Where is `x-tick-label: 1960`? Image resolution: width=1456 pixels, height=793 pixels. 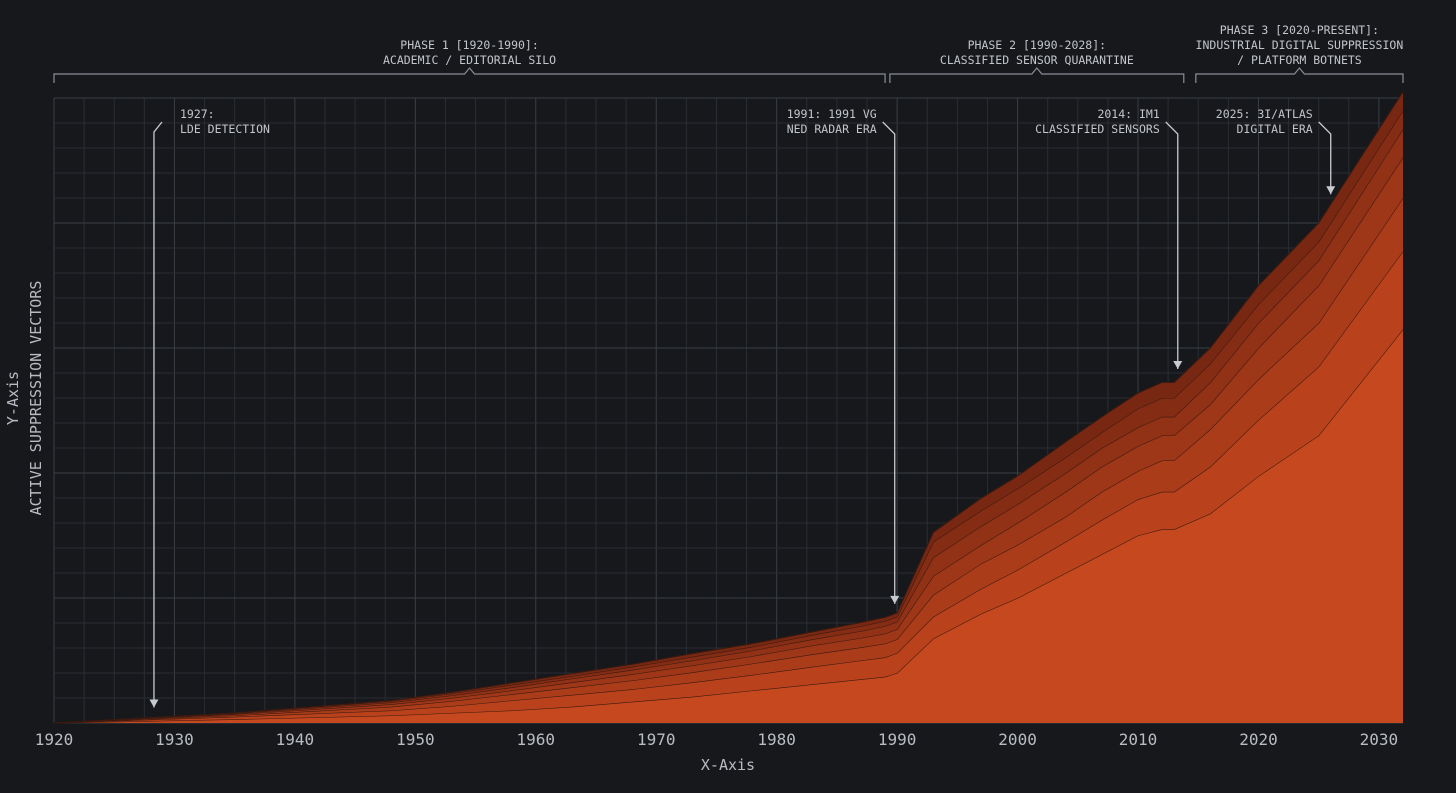
x-tick-label: 1960 is located at coordinates (536, 739).